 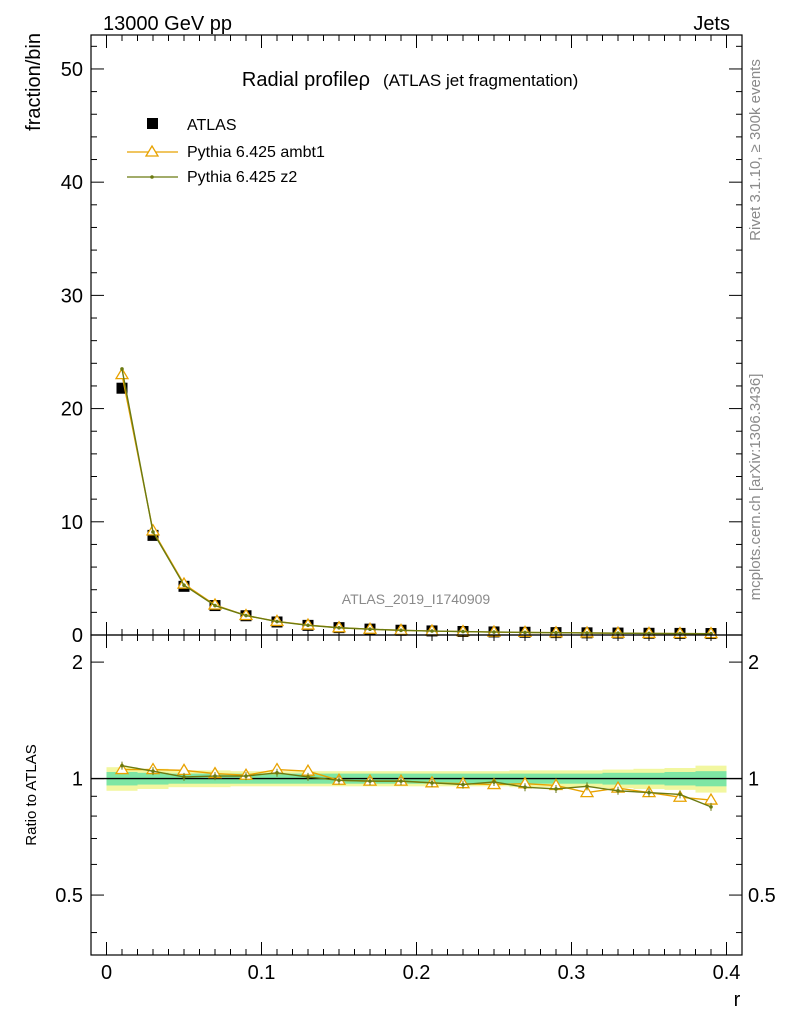 What do you see at coordinates (416, 599) in the screenshot?
I see `watermark: ATLAS_2019_I1740909` at bounding box center [416, 599].